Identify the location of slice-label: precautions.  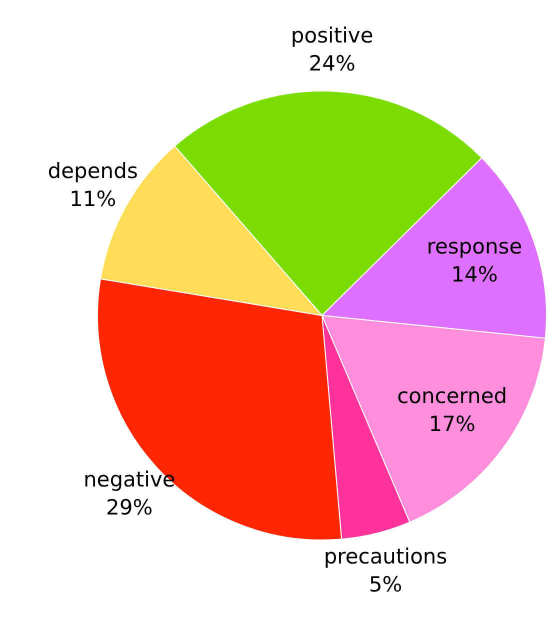
(386, 556).